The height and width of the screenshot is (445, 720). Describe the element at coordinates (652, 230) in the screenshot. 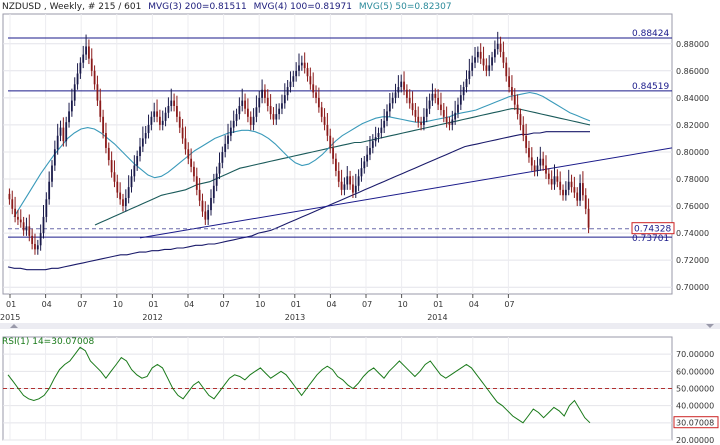

I see `current-price-label: 0.74328` at that location.